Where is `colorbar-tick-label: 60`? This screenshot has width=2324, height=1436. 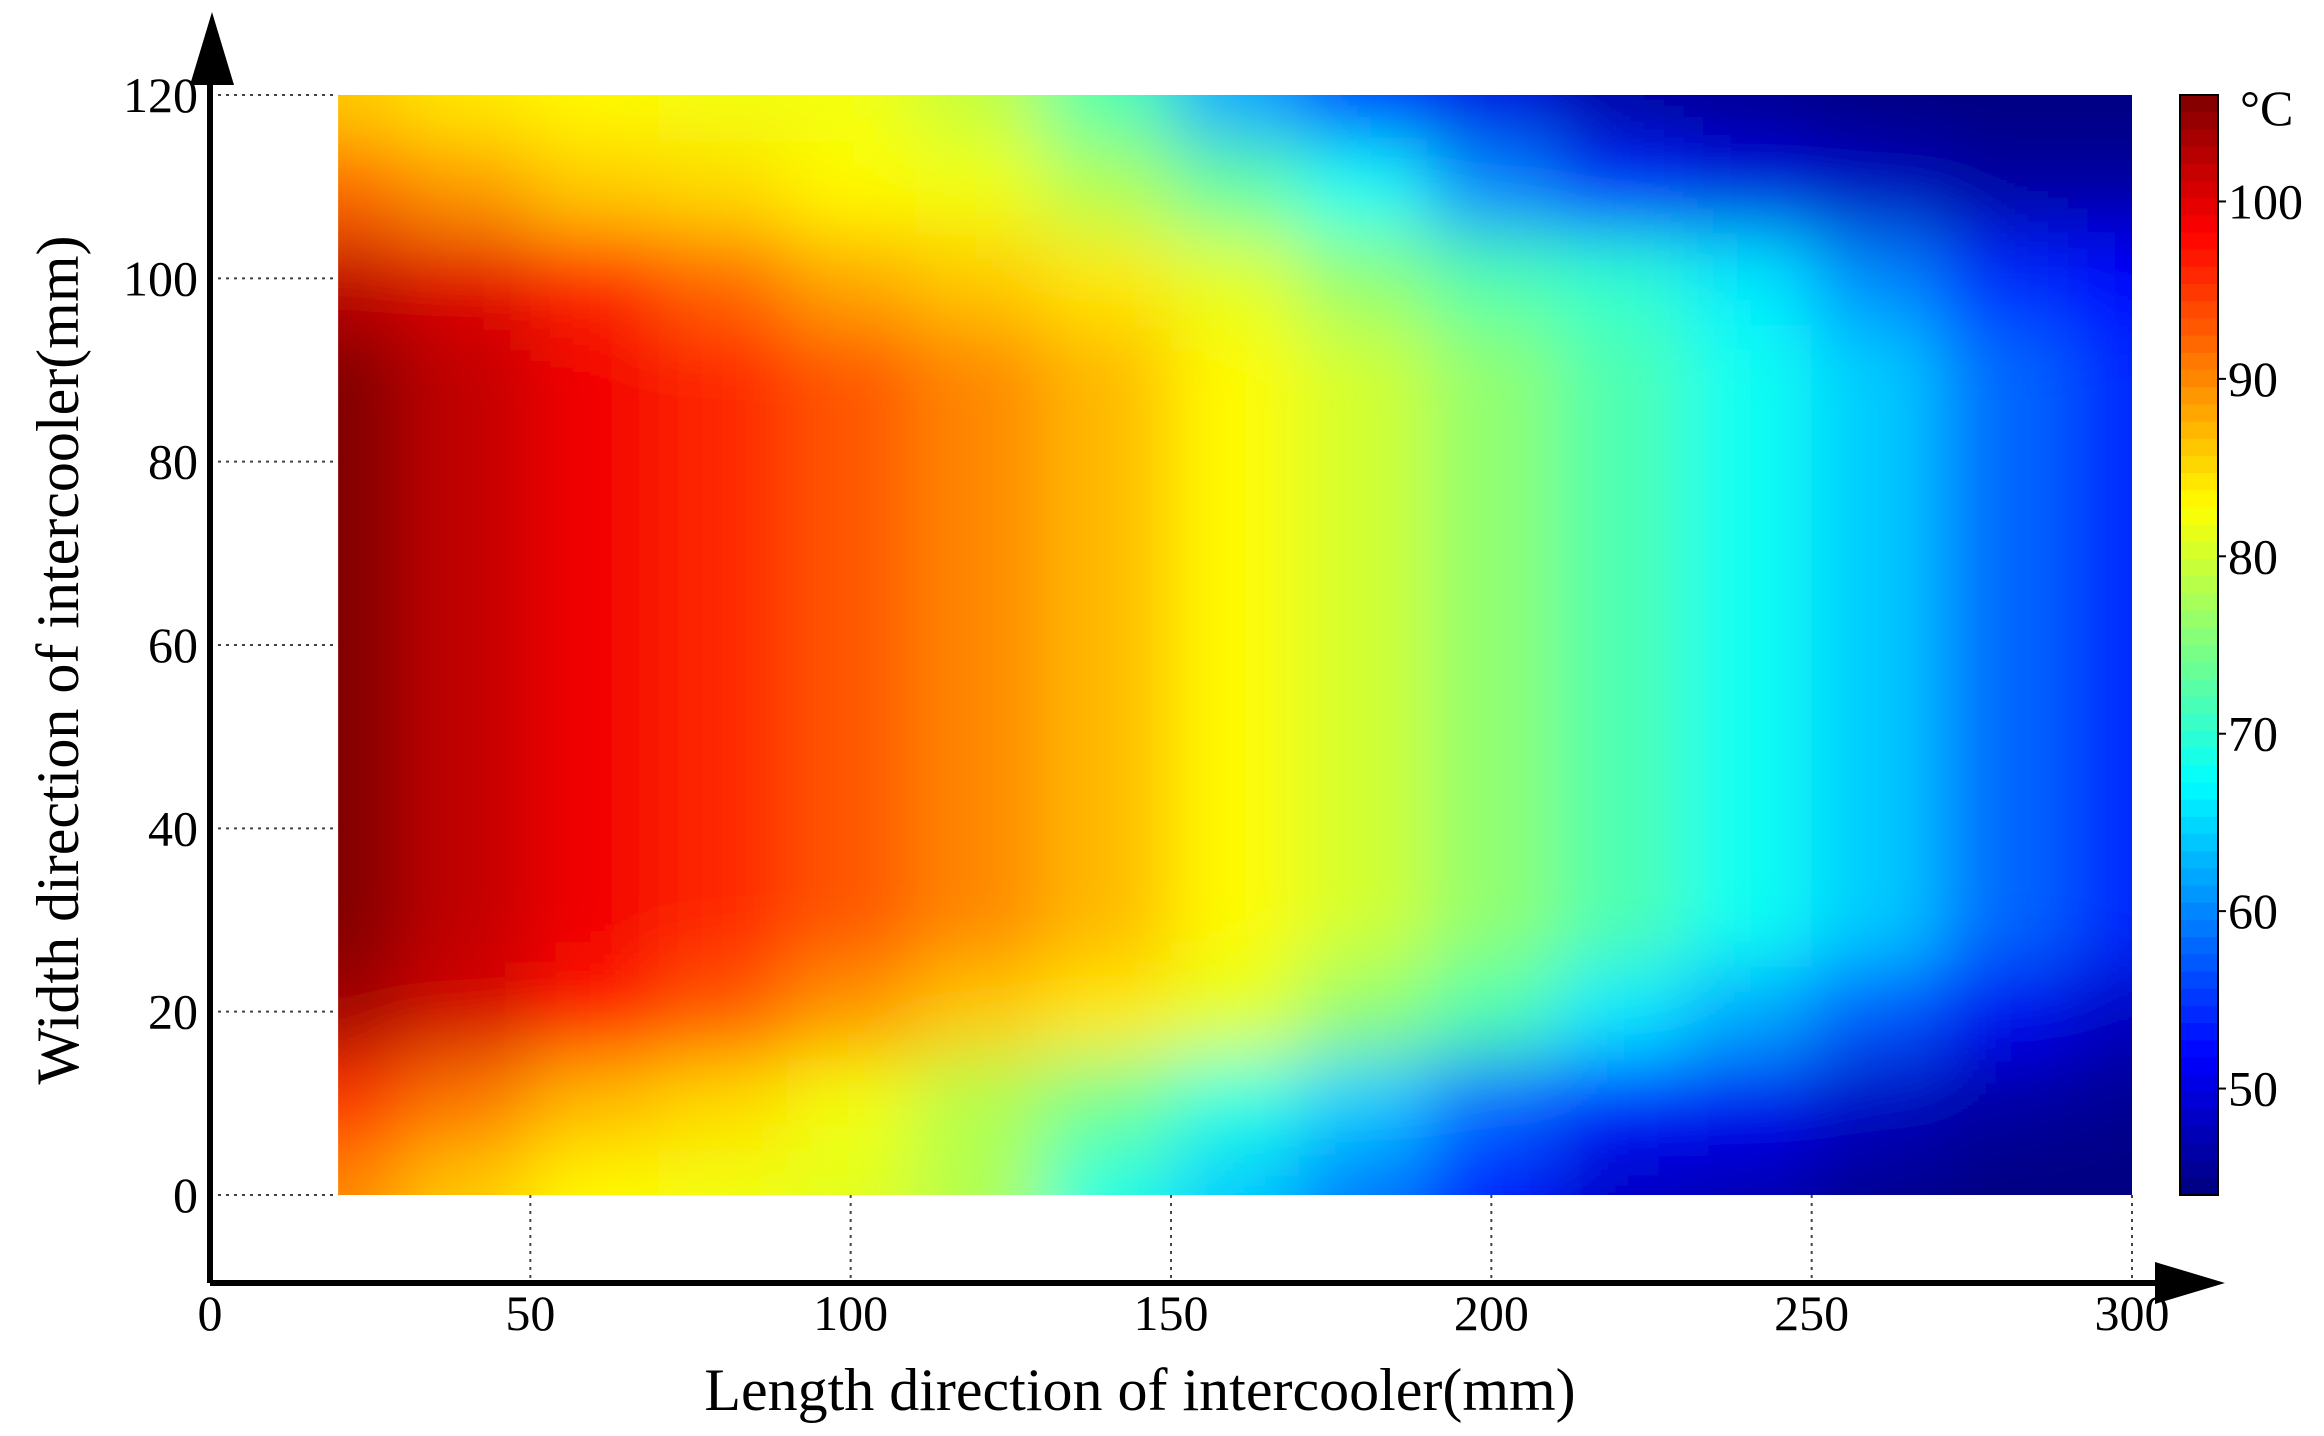
colorbar-tick-label: 60 is located at coordinates (2253, 911).